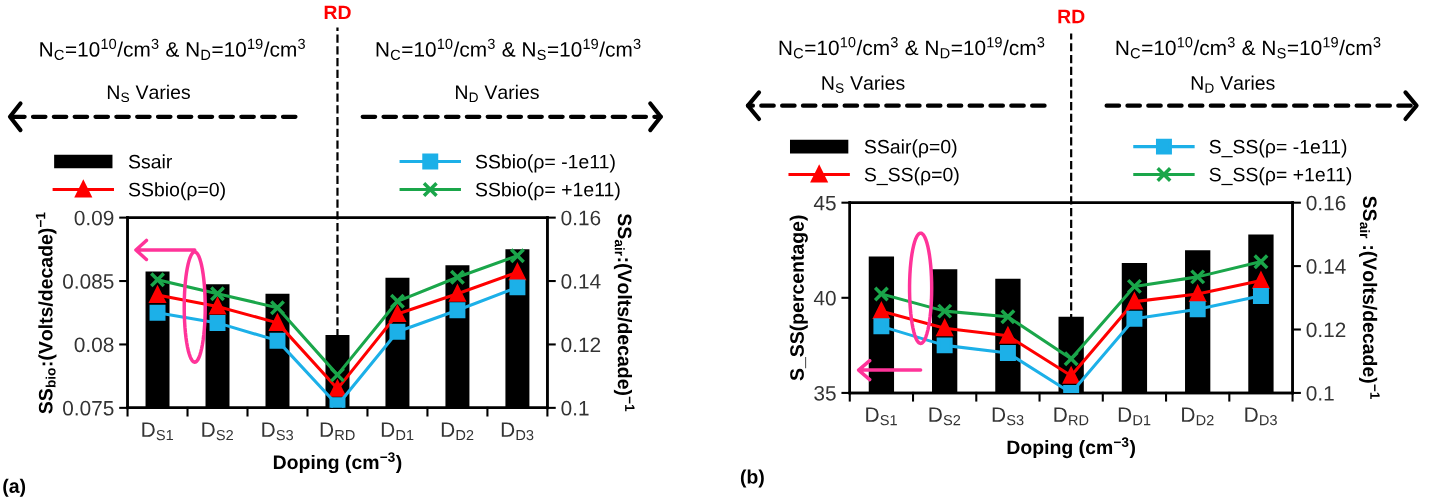 The height and width of the screenshot is (498, 1433). What do you see at coordinates (150, 161) in the screenshot?
I see `legend-label: Ssair` at bounding box center [150, 161].